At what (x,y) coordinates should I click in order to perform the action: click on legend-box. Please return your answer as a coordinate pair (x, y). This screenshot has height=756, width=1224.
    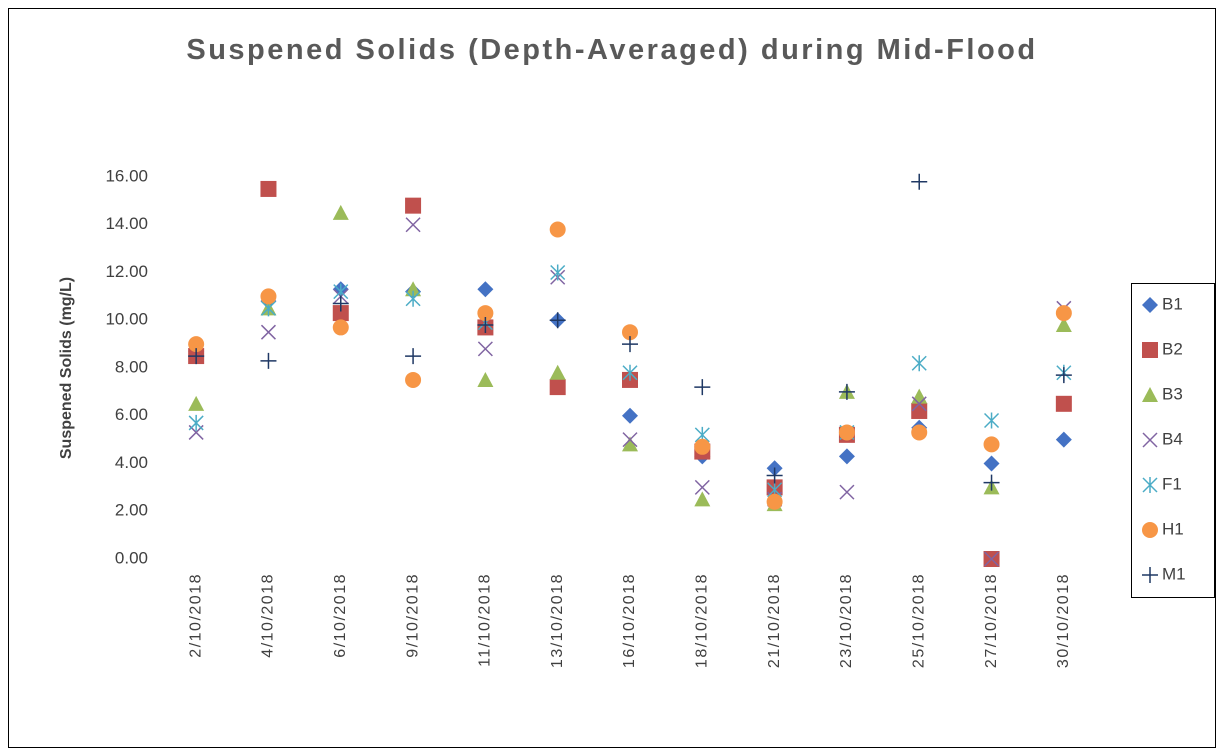
    Looking at the image, I should click on (1173, 440).